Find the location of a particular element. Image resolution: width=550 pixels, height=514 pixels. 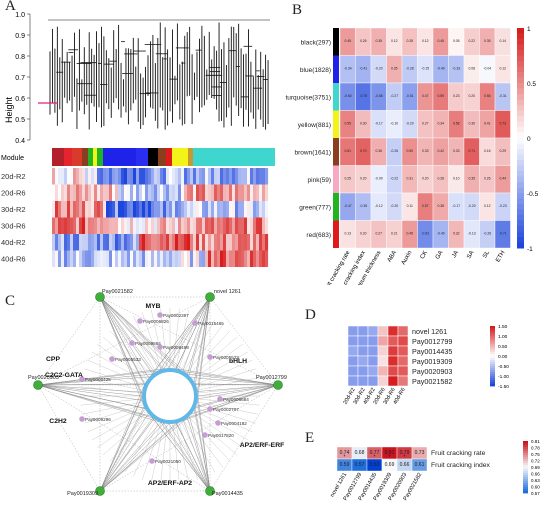

e-cell-value: 0.77 is located at coordinates (375, 453).